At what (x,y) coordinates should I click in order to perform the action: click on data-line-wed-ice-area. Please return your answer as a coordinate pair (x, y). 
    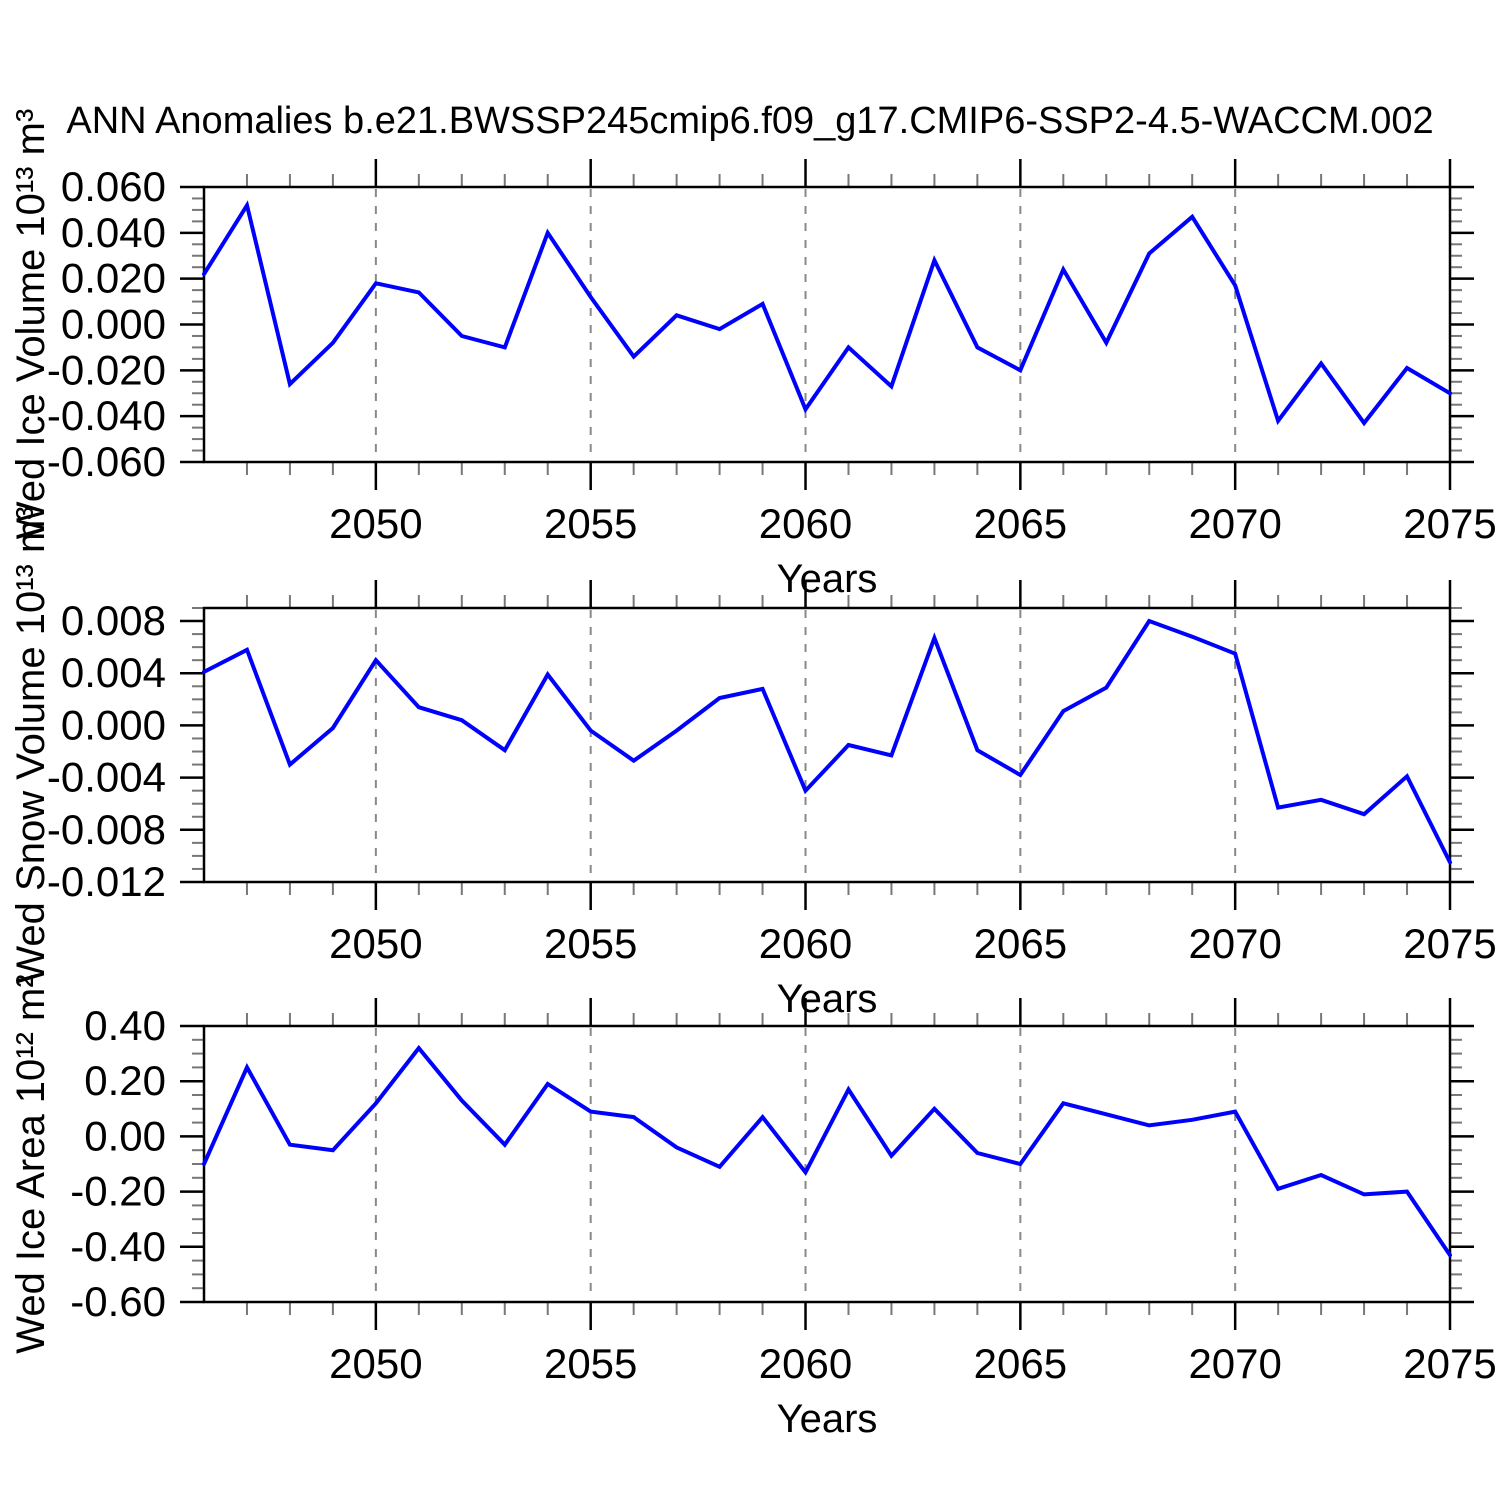
    Looking at the image, I should click on (827, 1151).